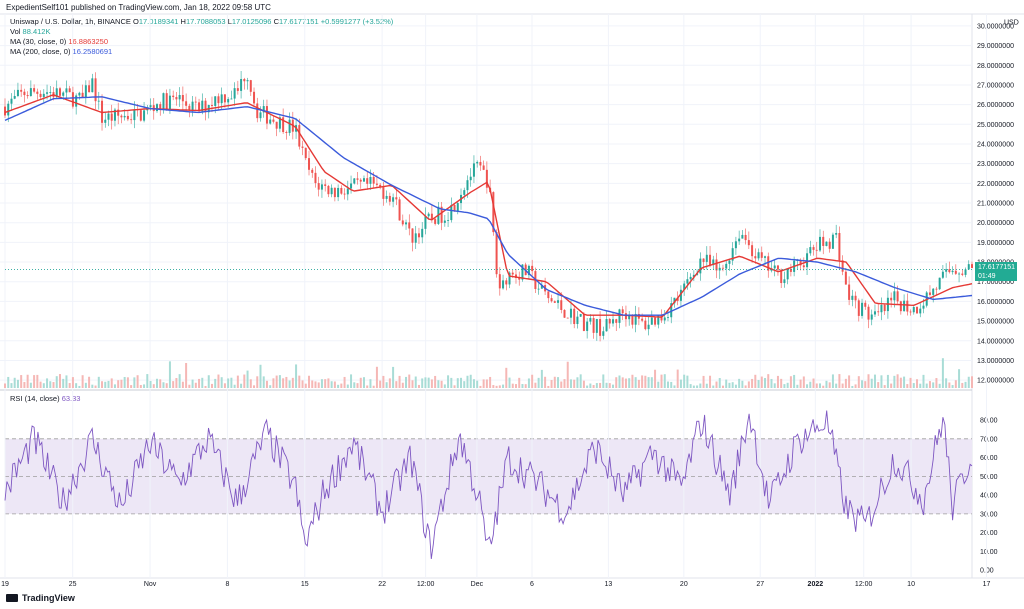 This screenshot has height=609, width=1024. Describe the element at coordinates (357, 21) in the screenshot. I see `price-change: +0.5991277 (+3.52%)` at that location.